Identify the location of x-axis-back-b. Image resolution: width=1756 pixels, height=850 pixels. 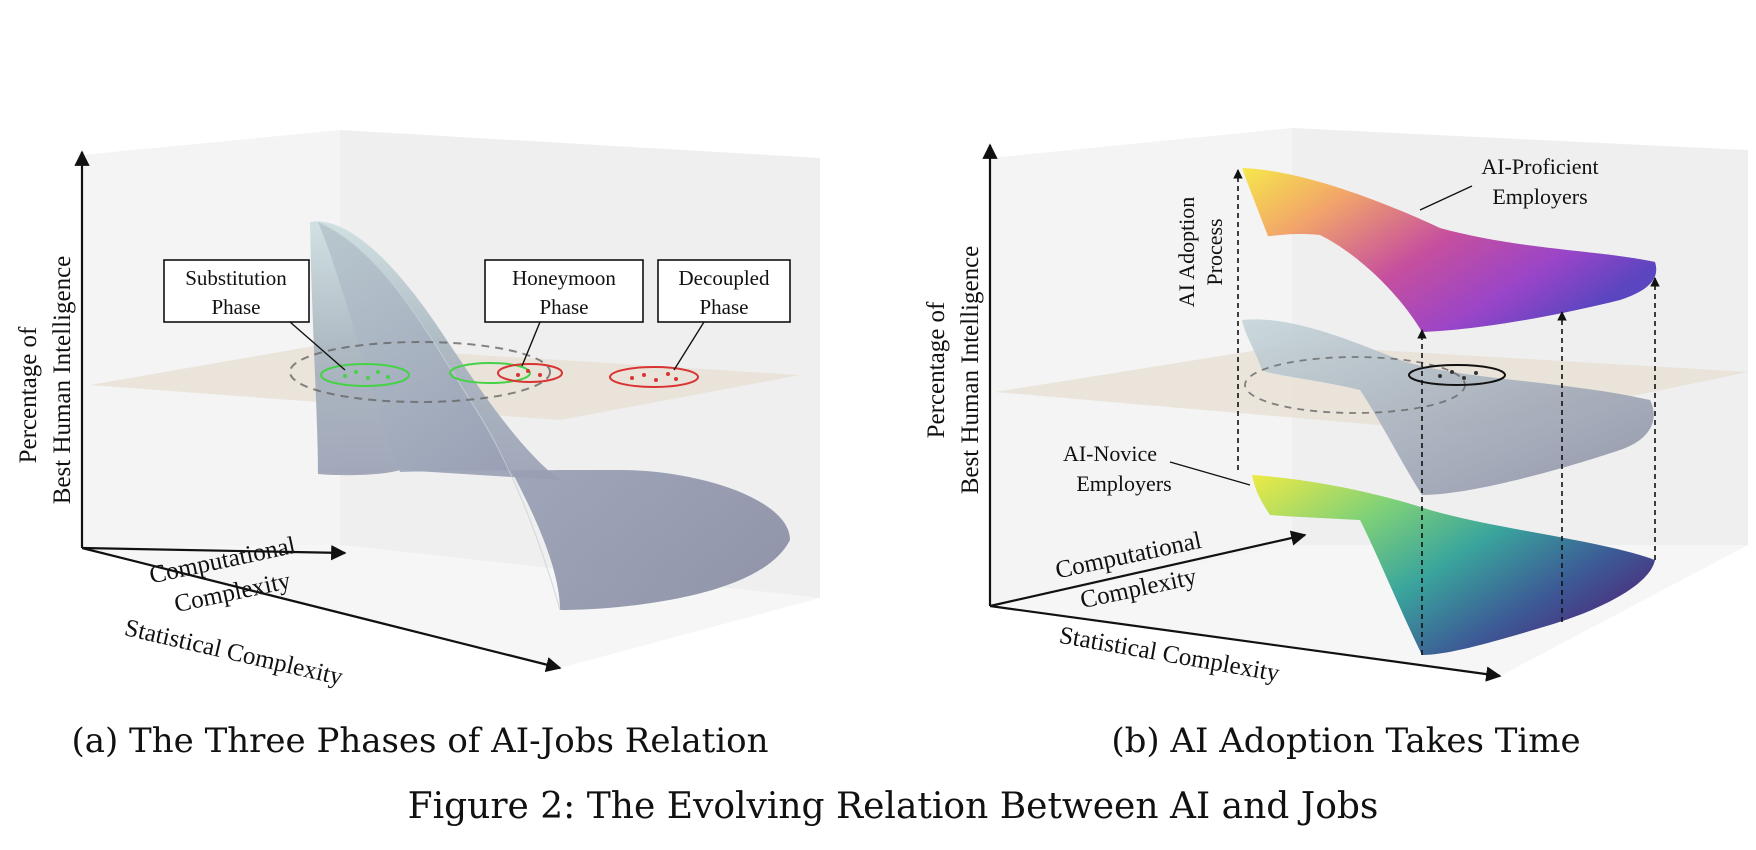
(1148, 569).